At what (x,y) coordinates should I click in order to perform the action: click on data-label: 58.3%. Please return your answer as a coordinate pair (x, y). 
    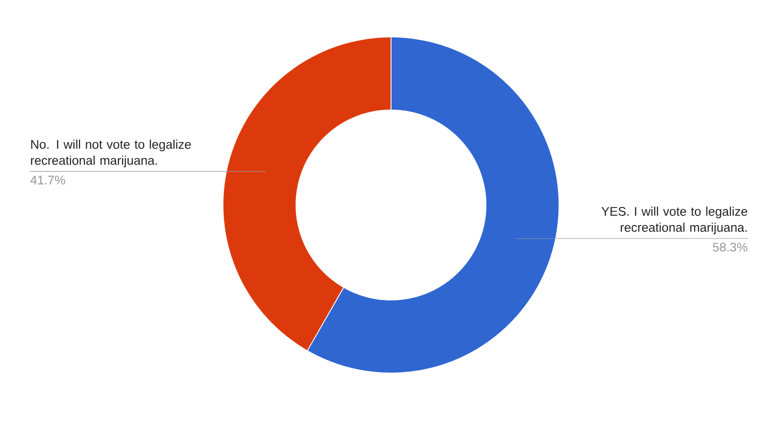
    Looking at the image, I should click on (730, 247).